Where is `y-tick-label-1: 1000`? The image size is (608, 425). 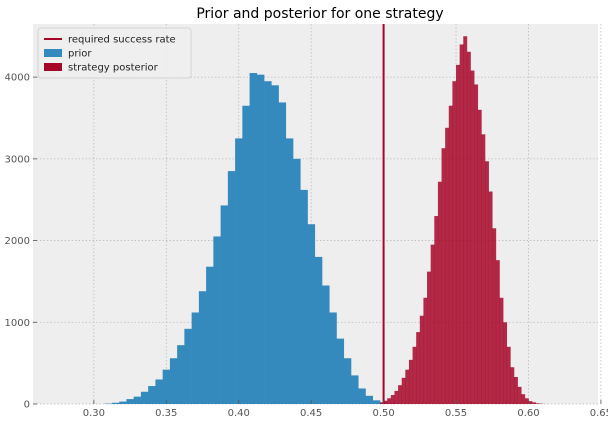
y-tick-label-1: 1000 is located at coordinates (17, 323).